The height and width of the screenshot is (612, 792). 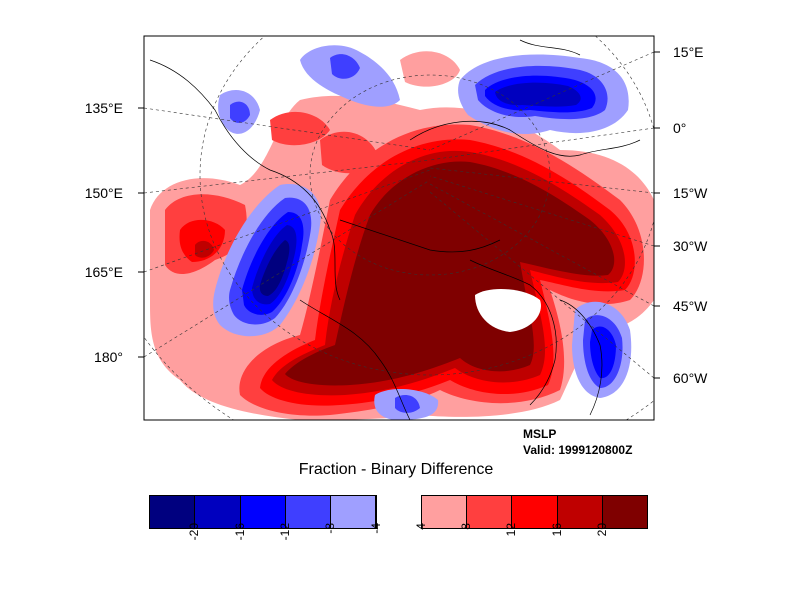 I want to click on colorbar-tick-label: 12, so click(x=511, y=530).